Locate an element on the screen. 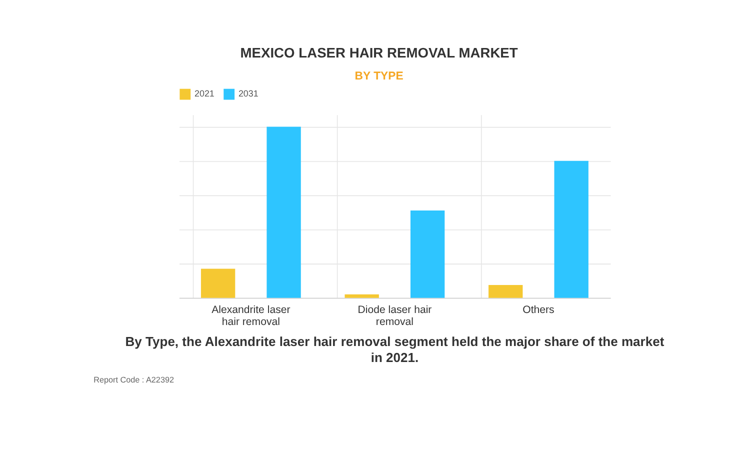  x-tick-label: Others is located at coordinates (538, 310).